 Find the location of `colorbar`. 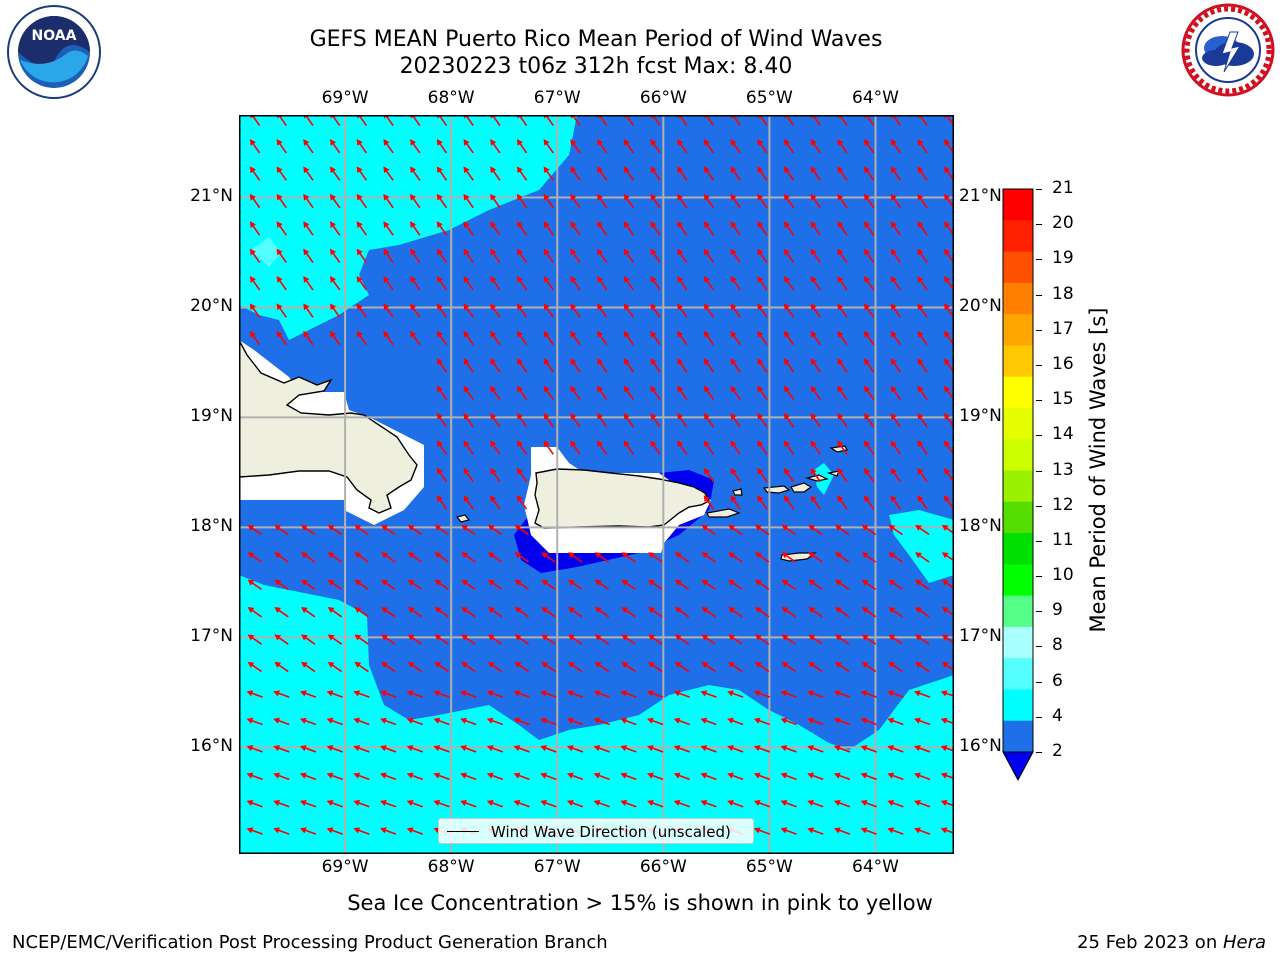

colorbar is located at coordinates (1018, 485).